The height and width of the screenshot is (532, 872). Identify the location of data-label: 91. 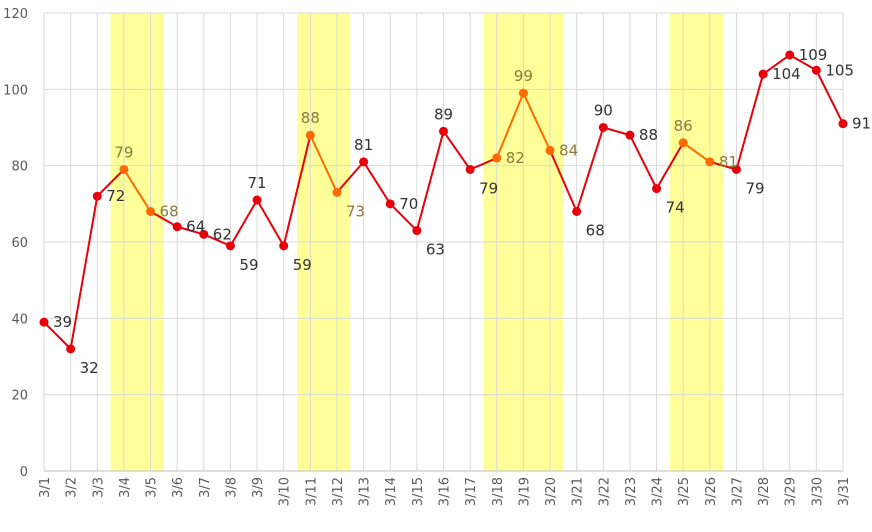
(861, 124).